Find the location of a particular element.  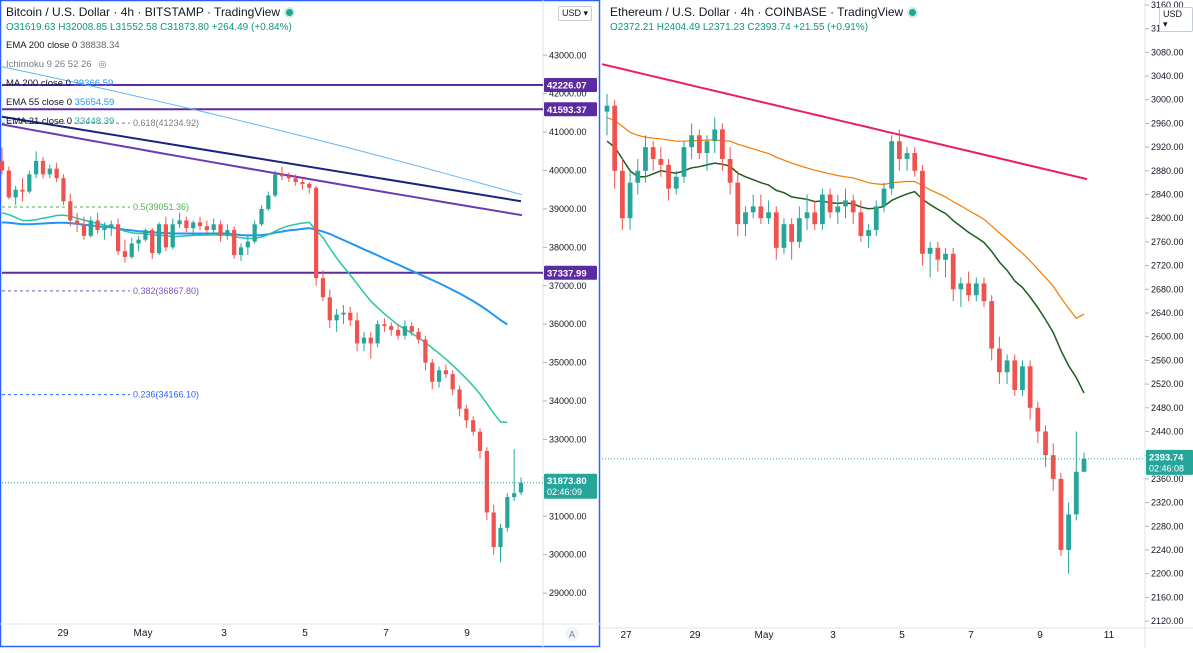

y-tick-label: 3040.00 is located at coordinates (1167, 76).